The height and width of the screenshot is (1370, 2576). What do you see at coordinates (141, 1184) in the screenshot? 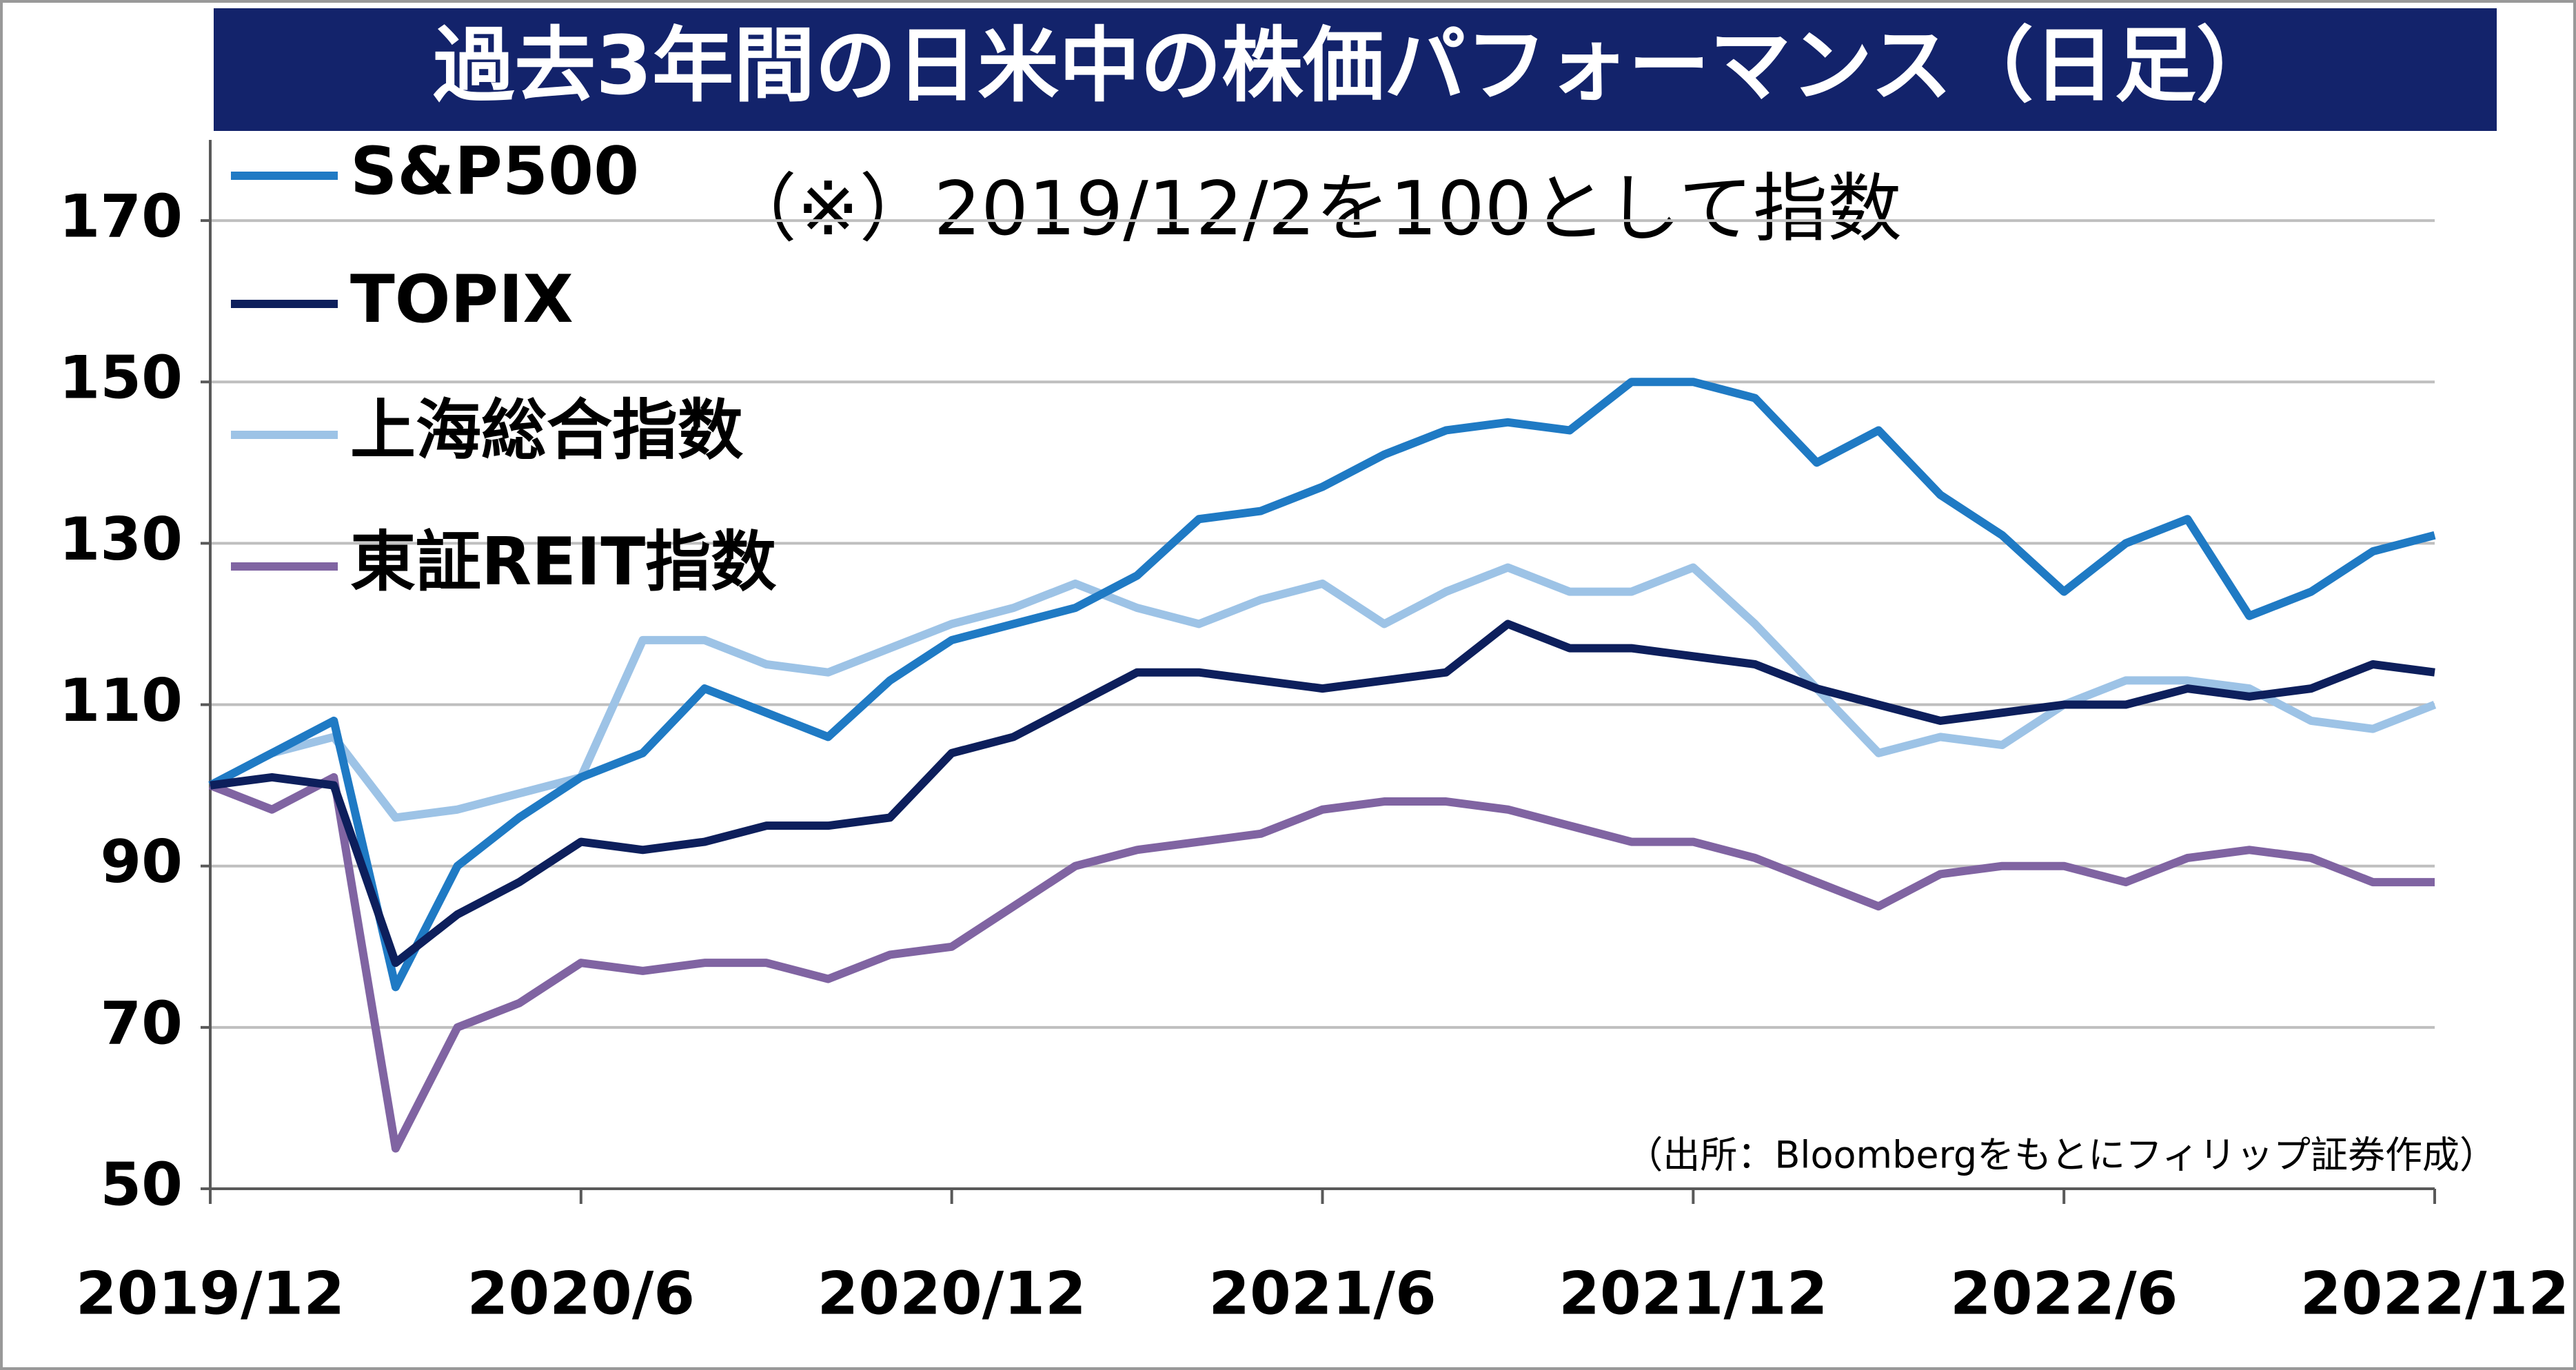
I see `y-tick-label: 50` at bounding box center [141, 1184].